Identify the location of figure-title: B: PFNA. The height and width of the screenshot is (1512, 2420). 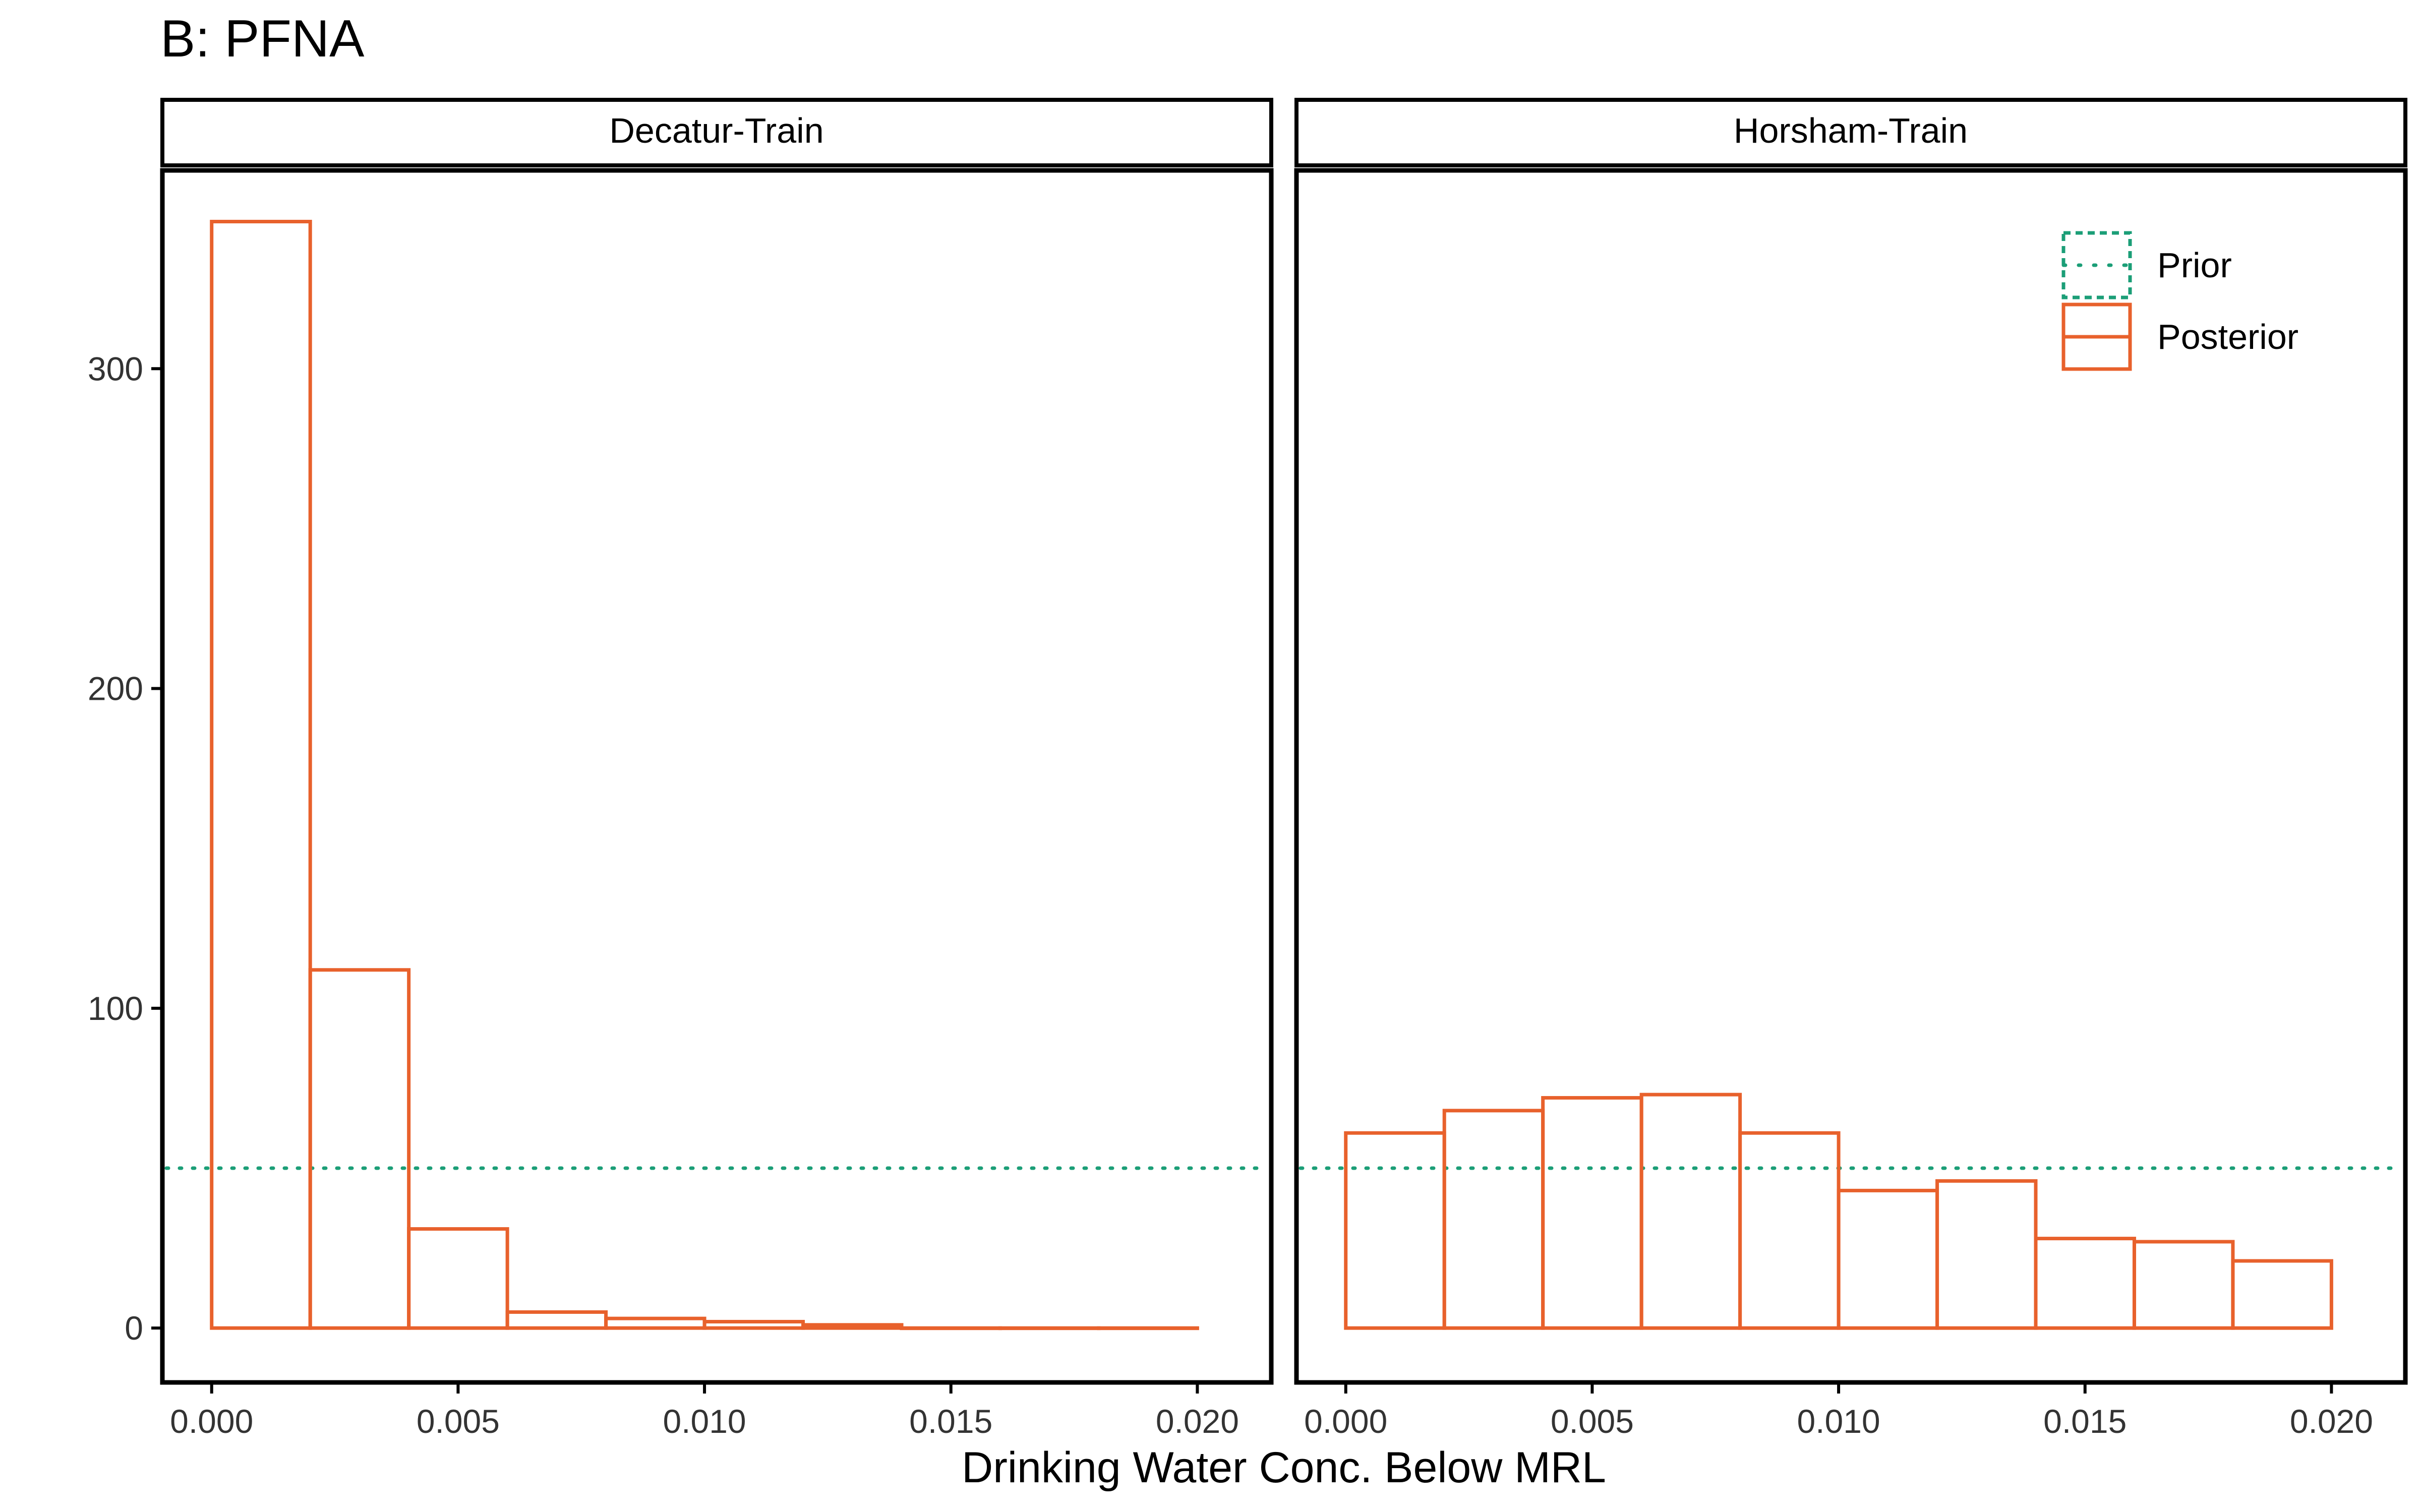
(262, 39).